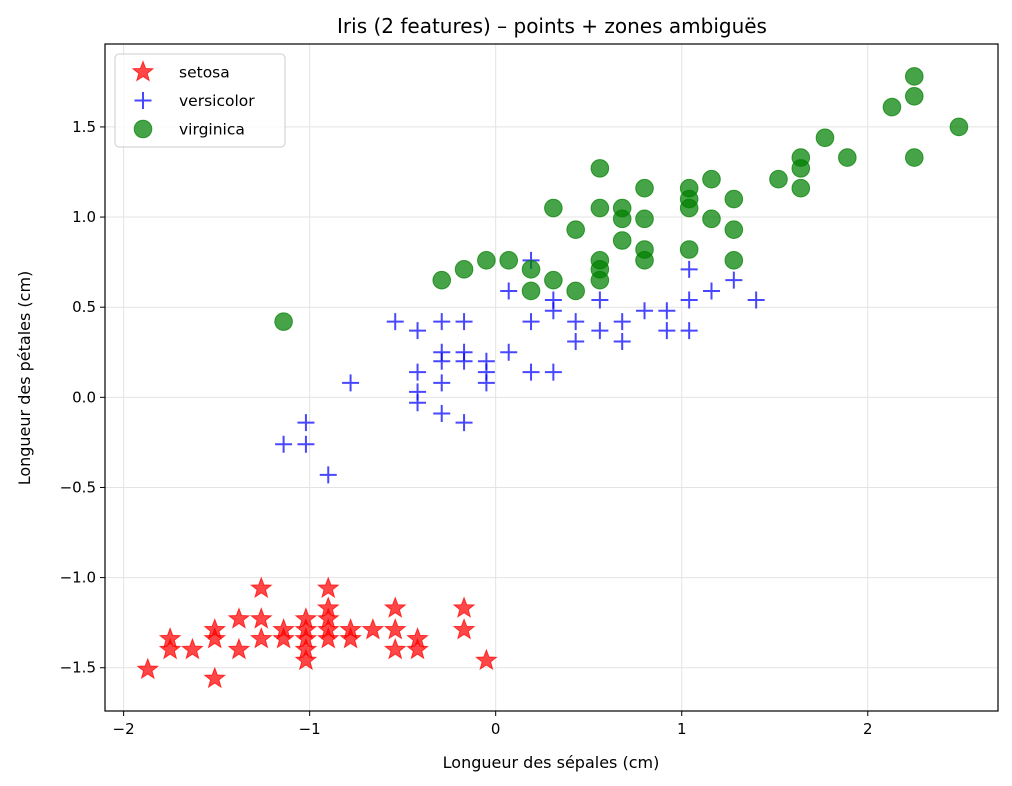  I want to click on y-axis-label: Longueur des pétales (cm), so click(24, 378).